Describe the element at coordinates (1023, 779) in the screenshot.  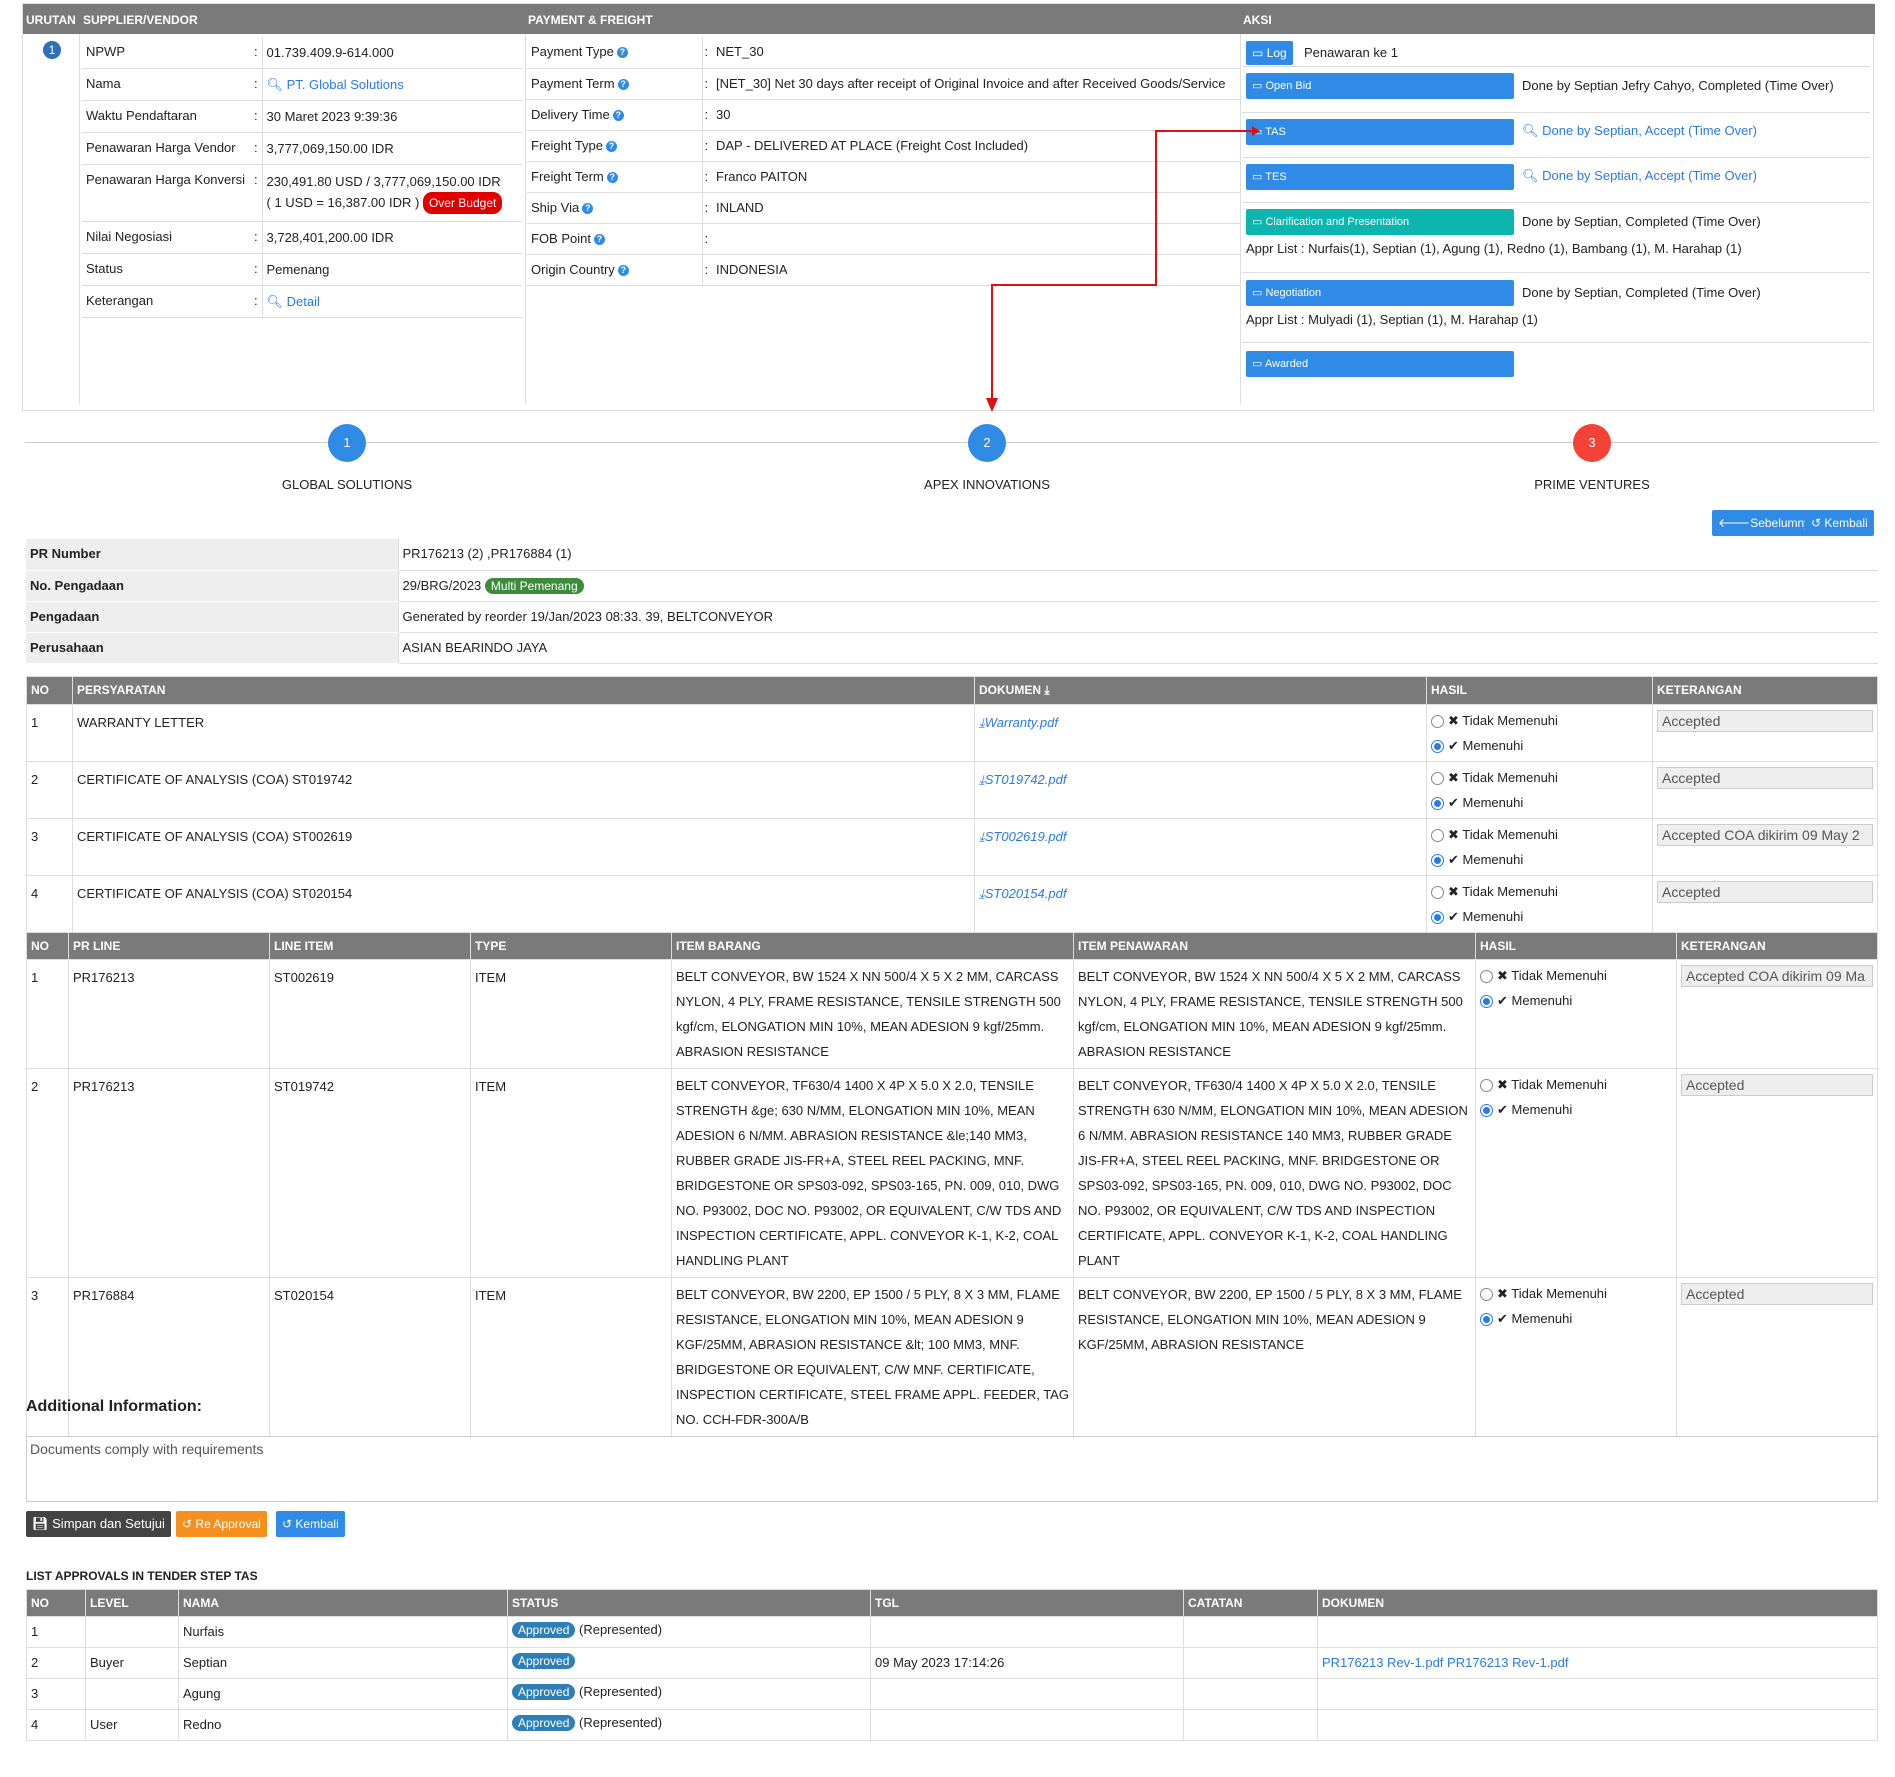
I see `document-link: ⤓ST019742.pdf` at that location.